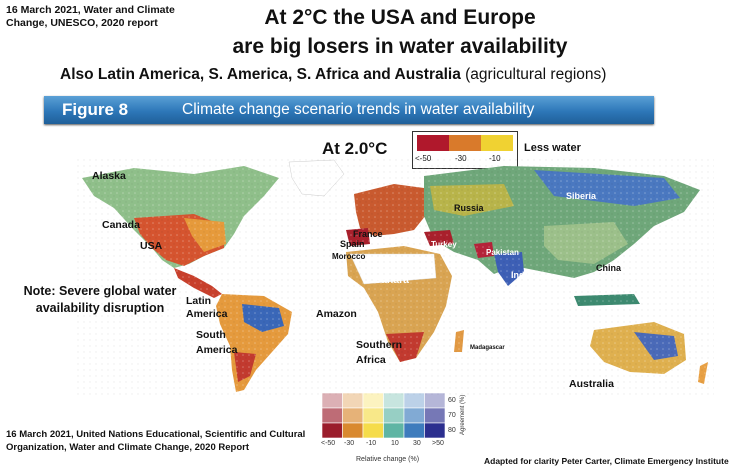 The height and width of the screenshot is (476, 750). I want to click on headline-line-2: are big losers in water availability, so click(400, 46).